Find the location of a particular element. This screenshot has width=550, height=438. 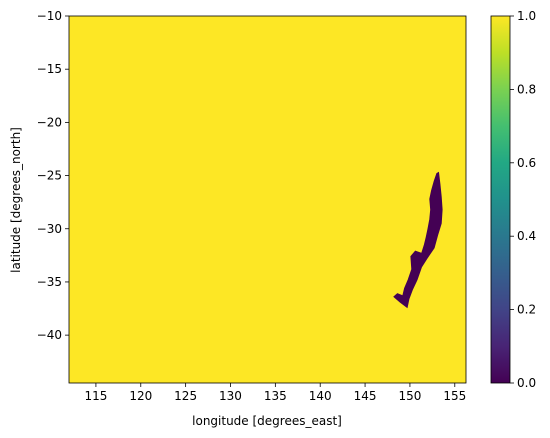

y-tick-label: −30 is located at coordinates (49, 229).